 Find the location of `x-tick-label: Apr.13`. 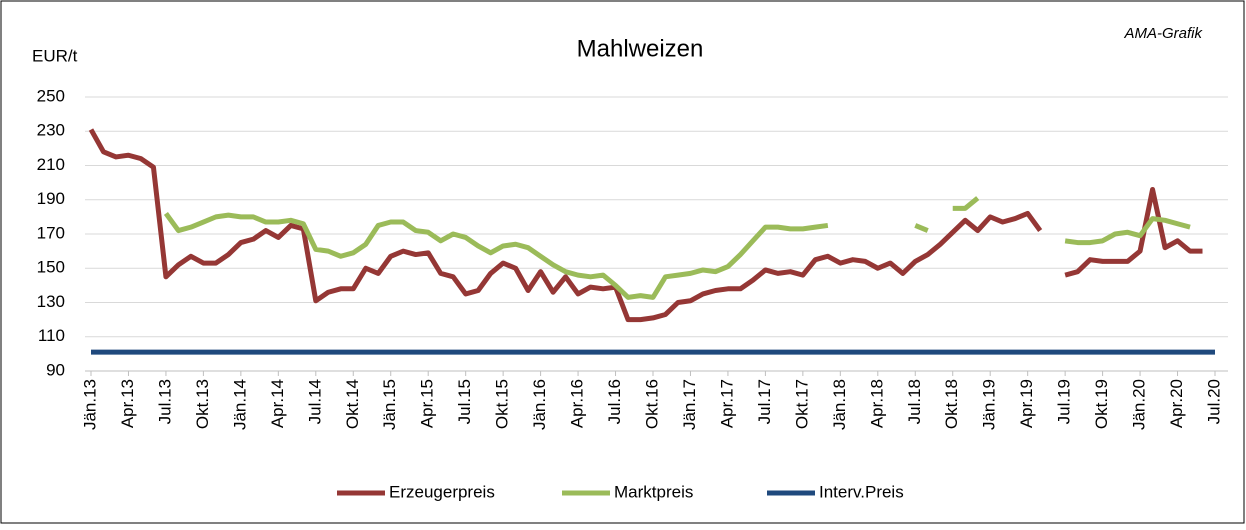

x-tick-label: Apr.13 is located at coordinates (127, 403).